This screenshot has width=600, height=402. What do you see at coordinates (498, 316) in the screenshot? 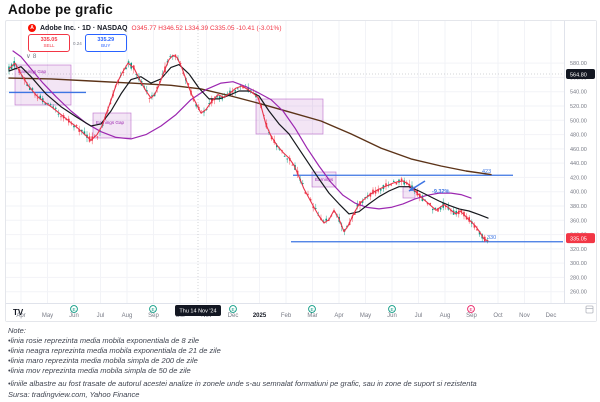
I see `svg-text: Oct` at bounding box center [498, 316].